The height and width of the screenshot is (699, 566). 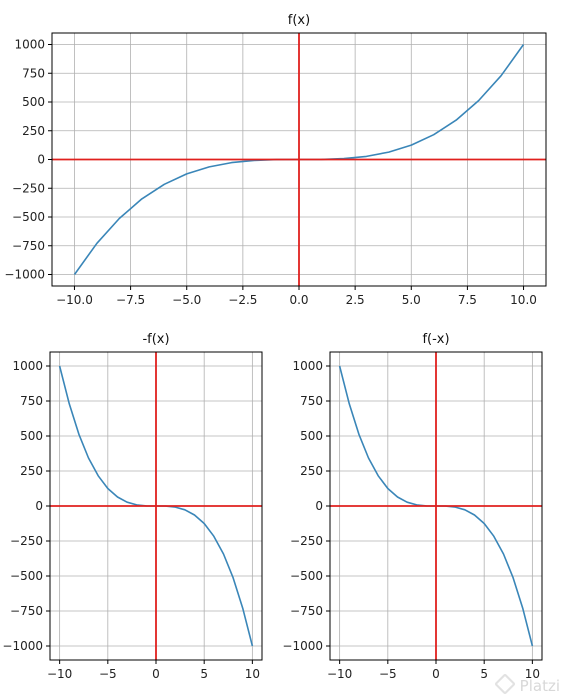 What do you see at coordinates (186, 300) in the screenshot?
I see `x-tick-label: −5.0` at bounding box center [186, 300].